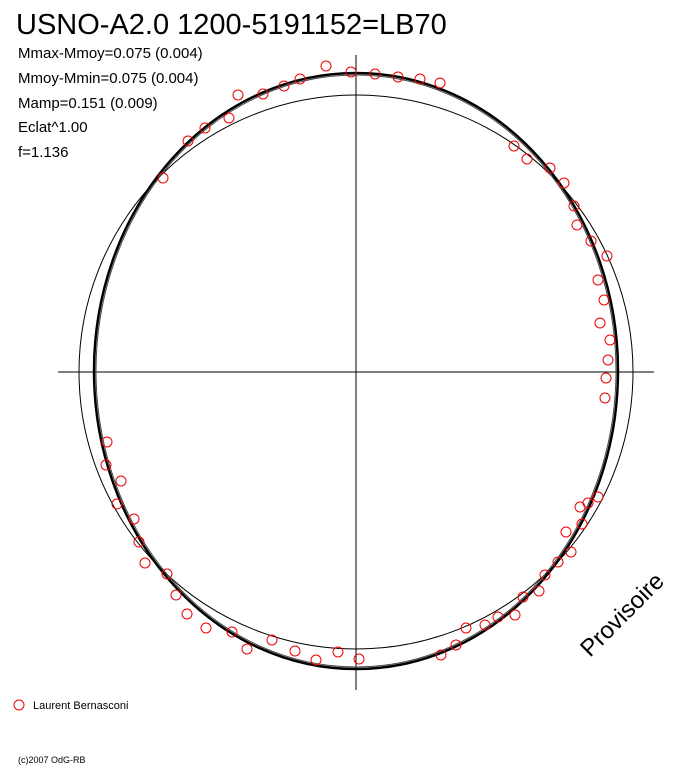 The height and width of the screenshot is (768, 688). What do you see at coordinates (52, 760) in the screenshot?
I see `footer: (c)2007 OdG-RB` at bounding box center [52, 760].